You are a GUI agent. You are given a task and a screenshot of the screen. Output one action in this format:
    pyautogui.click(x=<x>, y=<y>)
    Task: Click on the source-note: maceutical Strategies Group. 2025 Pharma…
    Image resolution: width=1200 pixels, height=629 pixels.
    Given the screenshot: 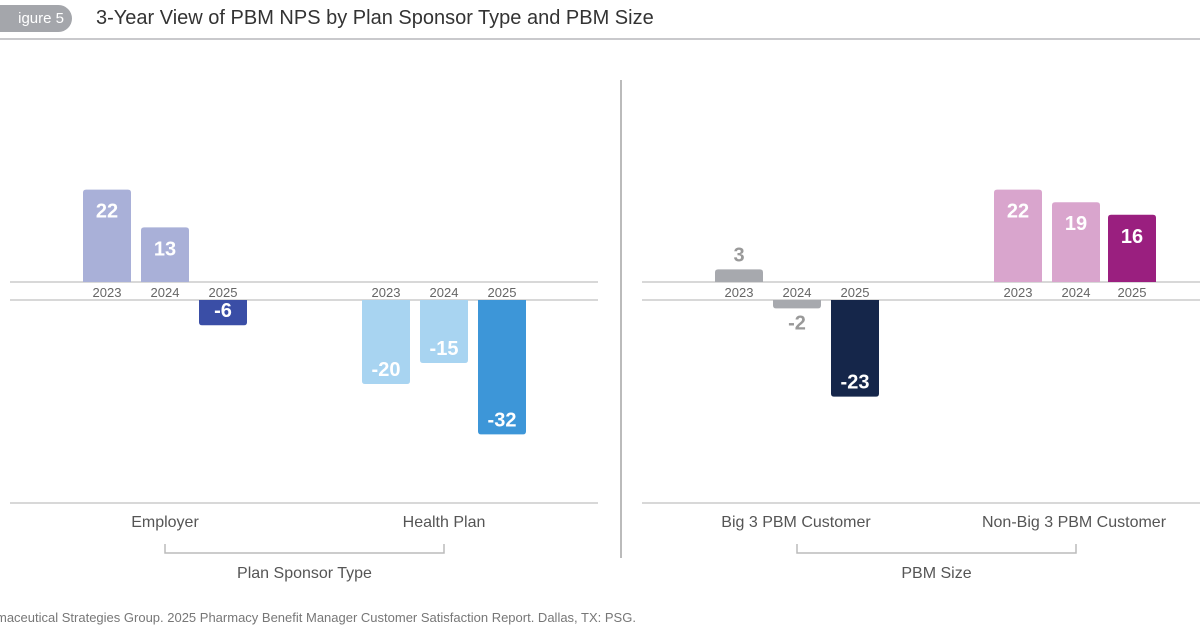 What is the action you would take?
    pyautogui.click(x=318, y=617)
    